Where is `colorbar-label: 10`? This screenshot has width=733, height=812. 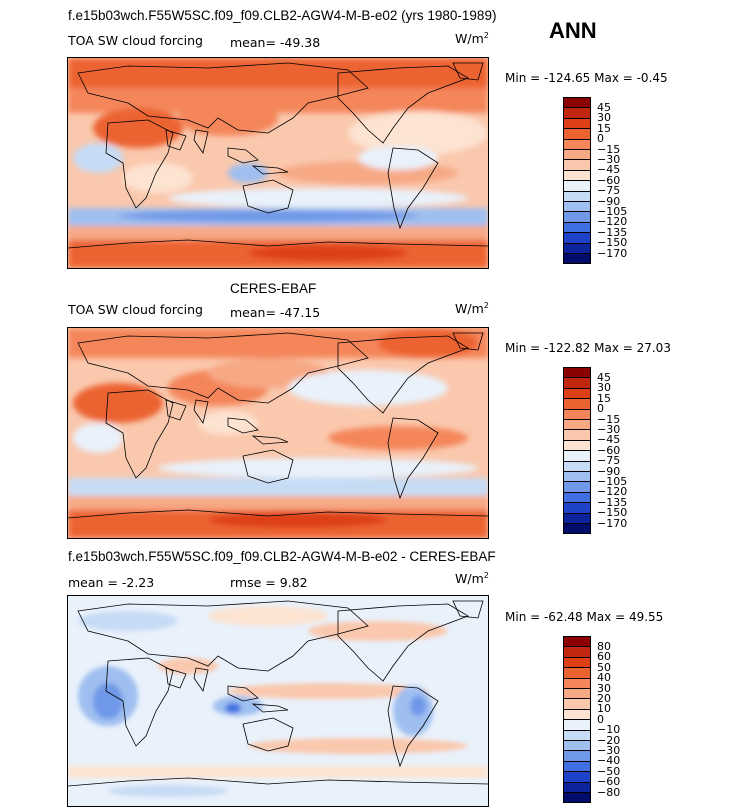 colorbar-label: 10 is located at coordinates (604, 709).